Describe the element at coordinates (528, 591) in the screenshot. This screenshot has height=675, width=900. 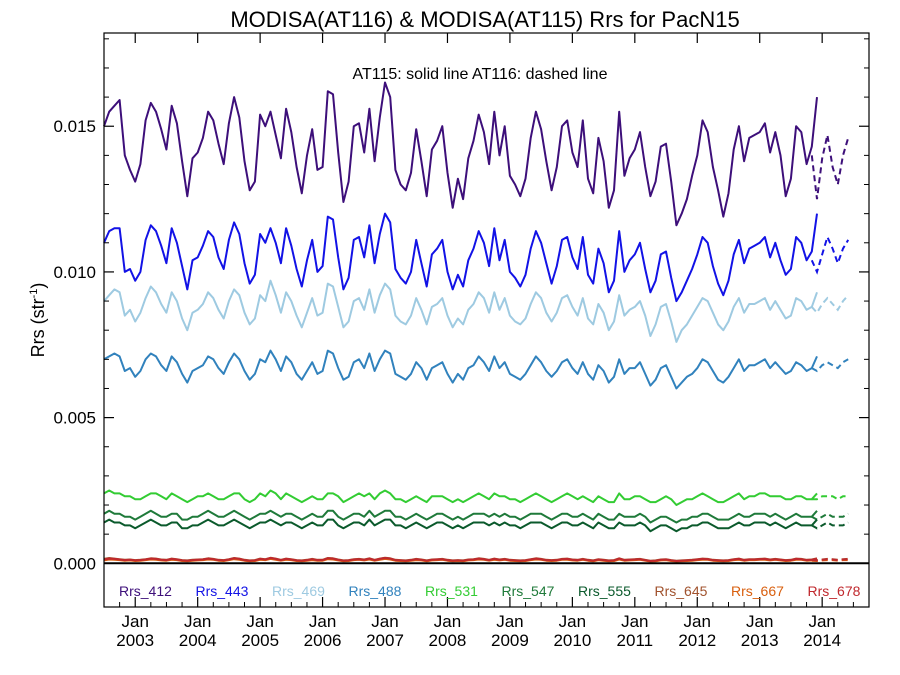
I see `legend-item-rrs_547: Rrs_547` at that location.